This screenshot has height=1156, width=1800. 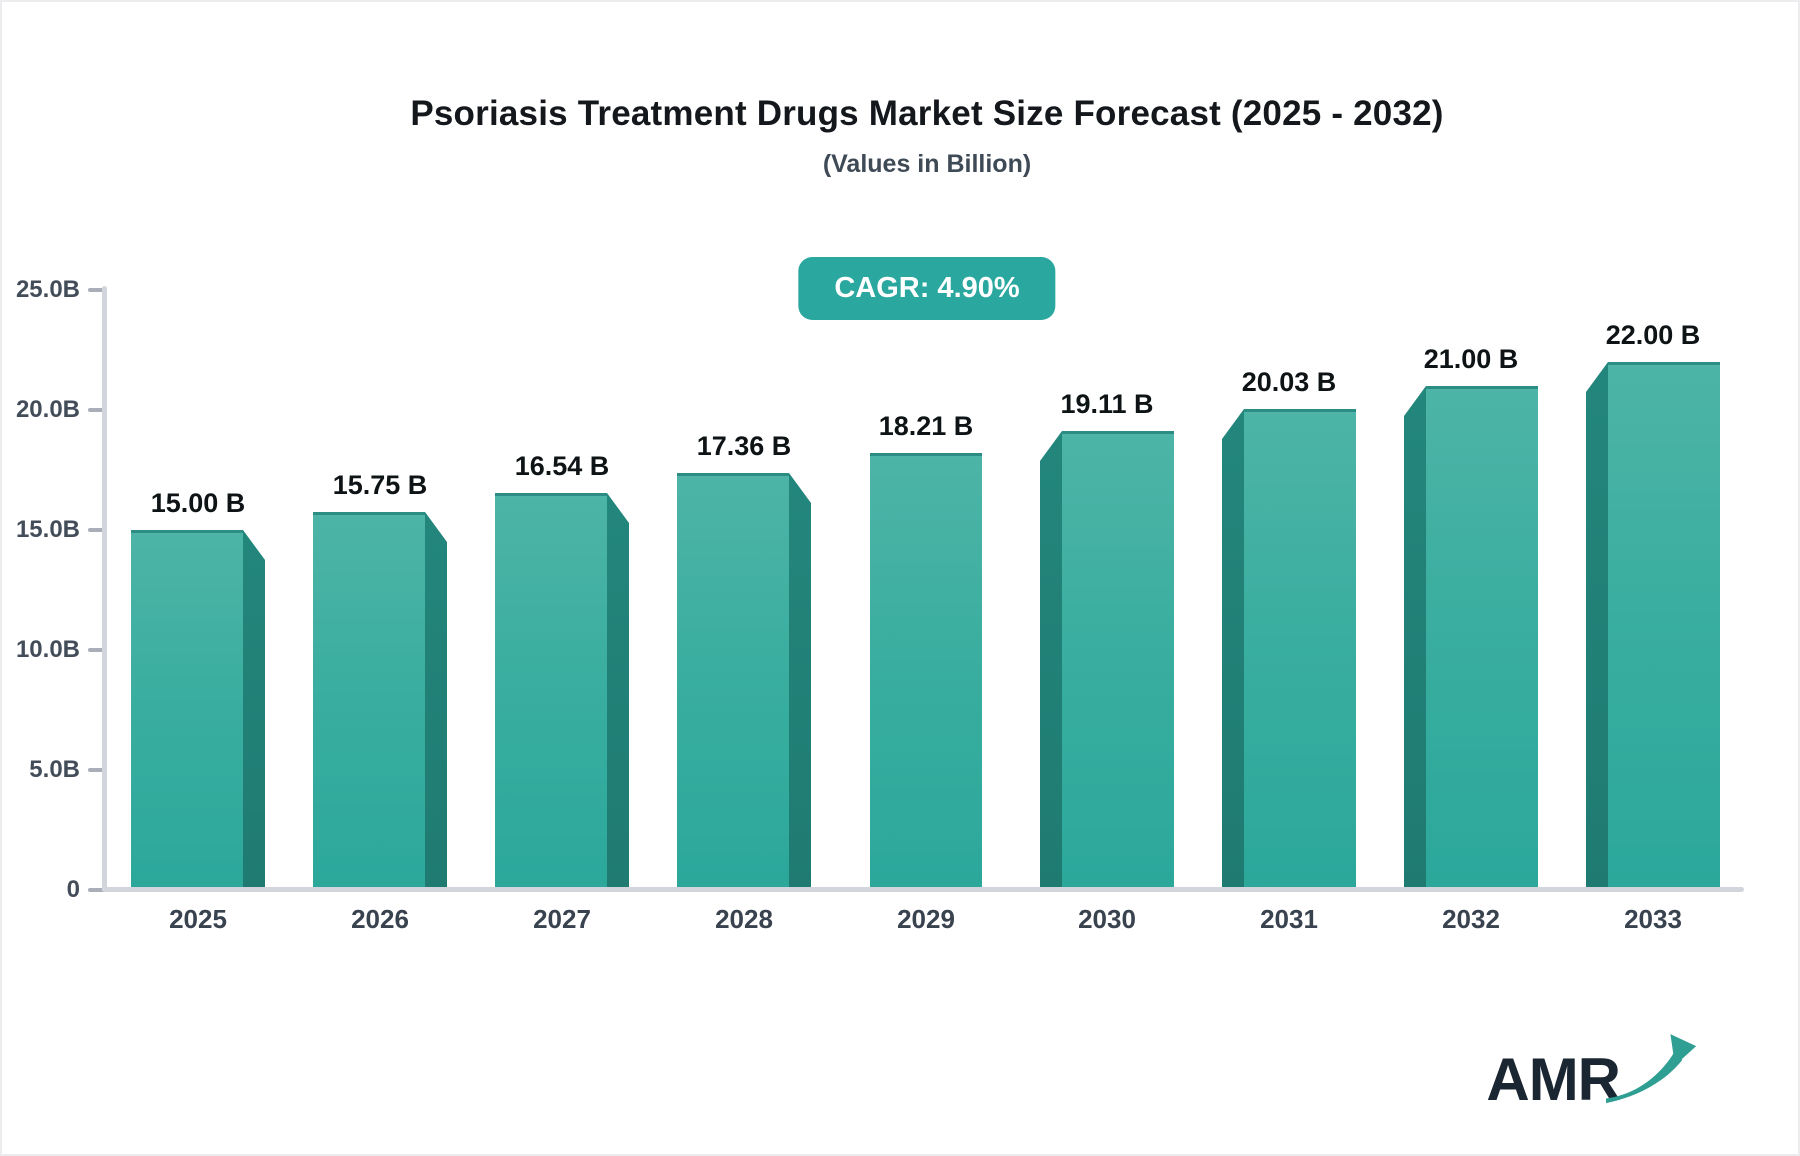 I want to click on bar-value-label: 19.11 B, so click(x=1107, y=404).